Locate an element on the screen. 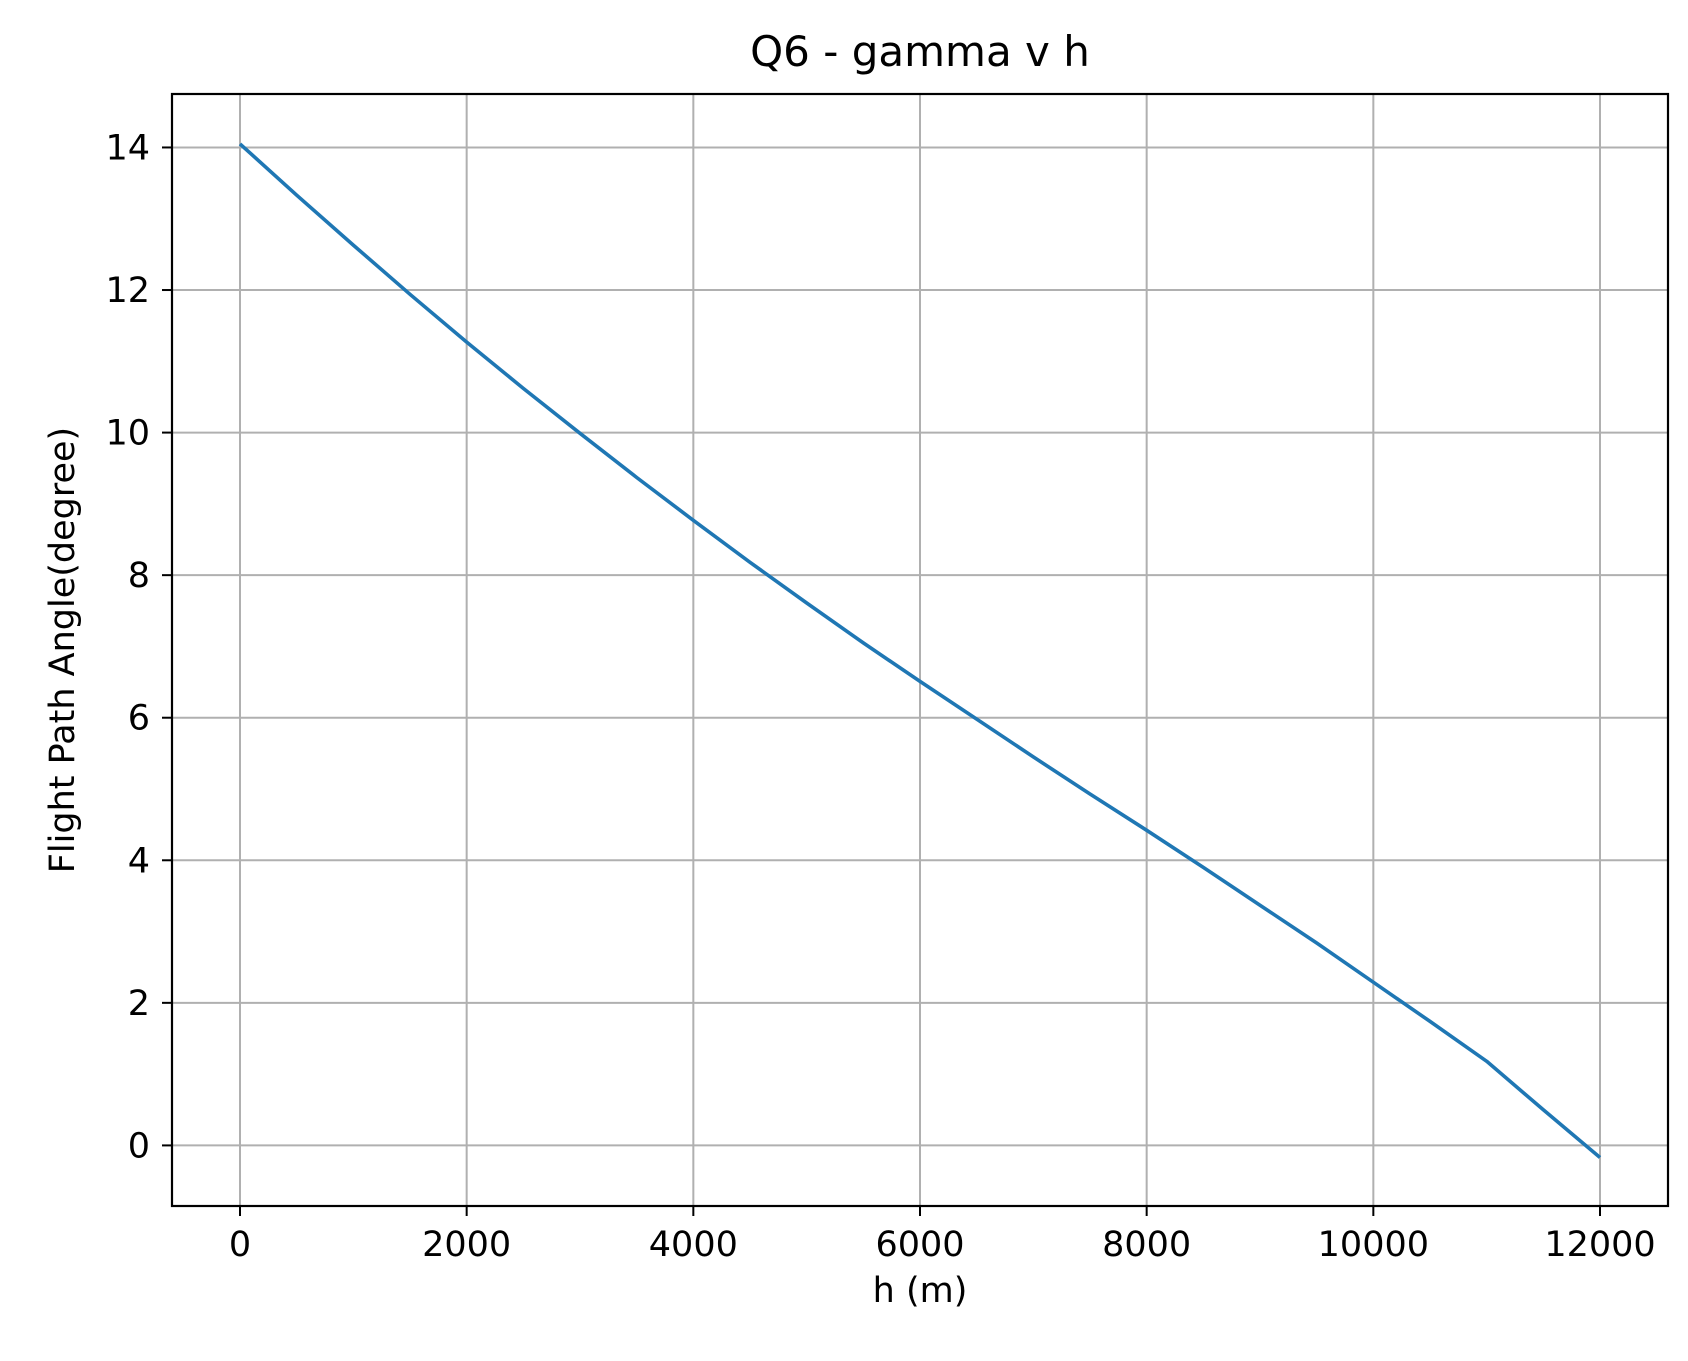 Image resolution: width=1688 pixels, height=1361 pixels. x-tick-label: 8000 is located at coordinates (1146, 1245).